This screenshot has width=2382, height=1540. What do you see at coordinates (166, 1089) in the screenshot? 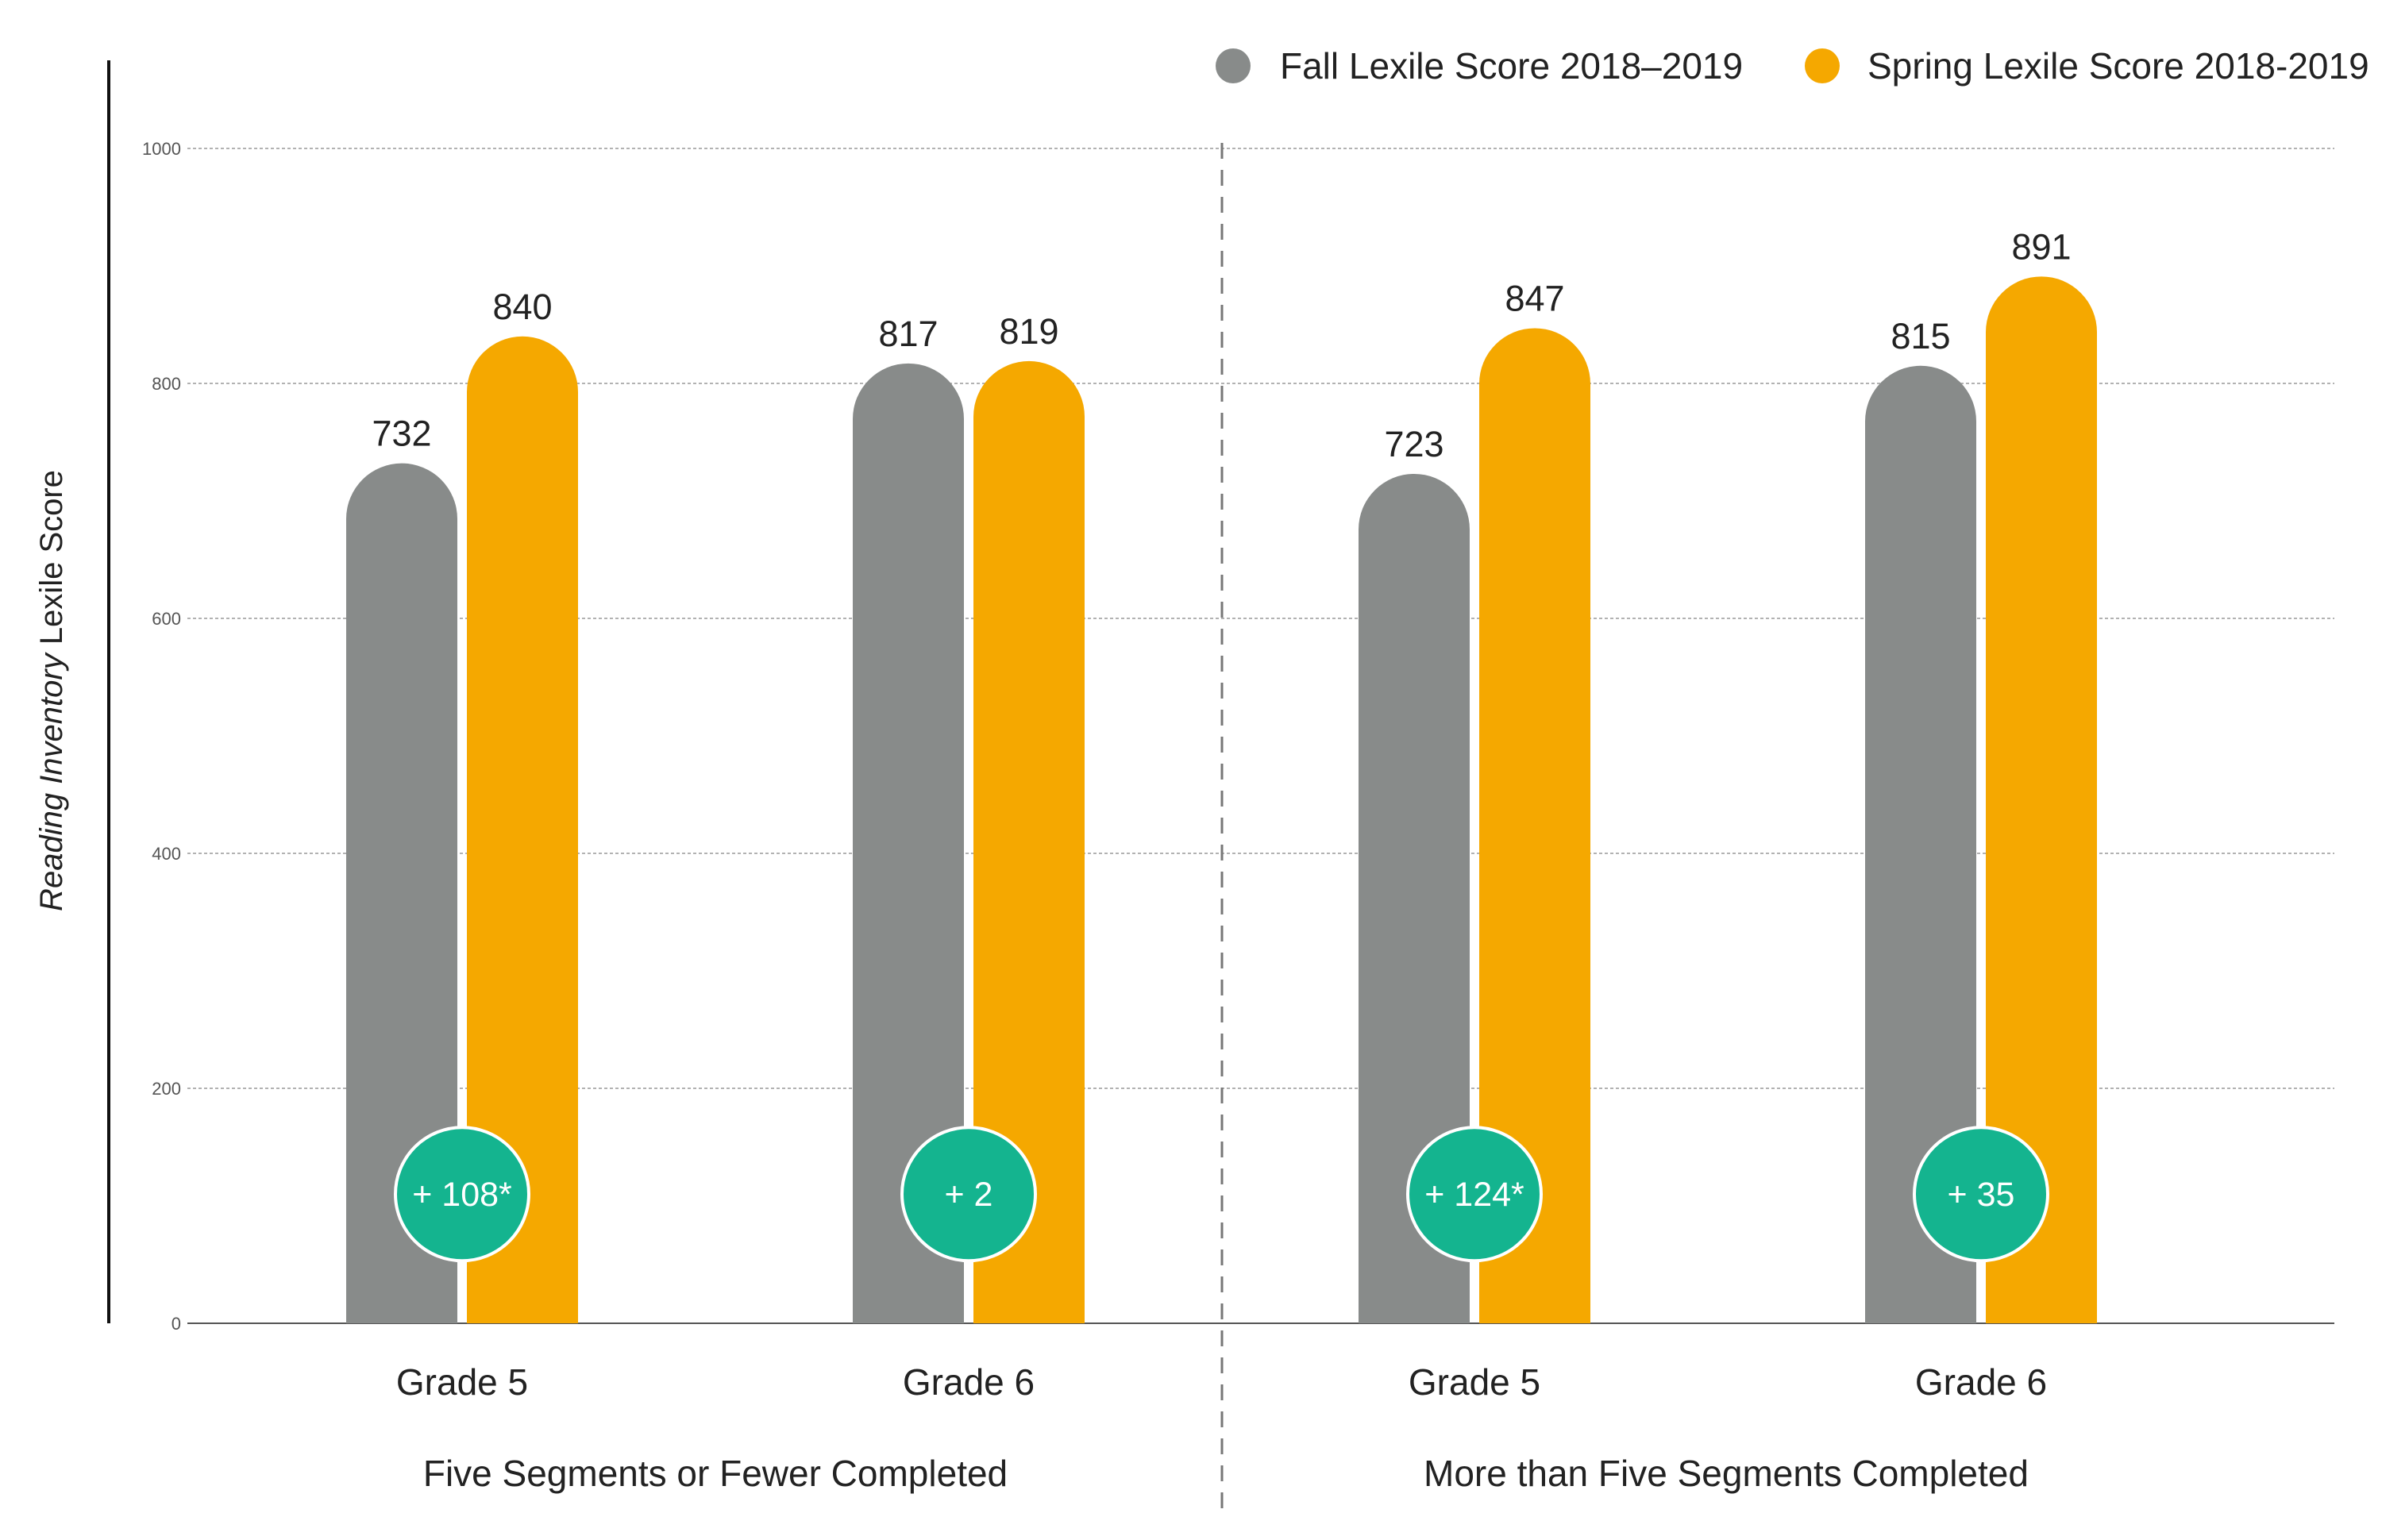
I see `y-tick-label: 200` at bounding box center [166, 1089].